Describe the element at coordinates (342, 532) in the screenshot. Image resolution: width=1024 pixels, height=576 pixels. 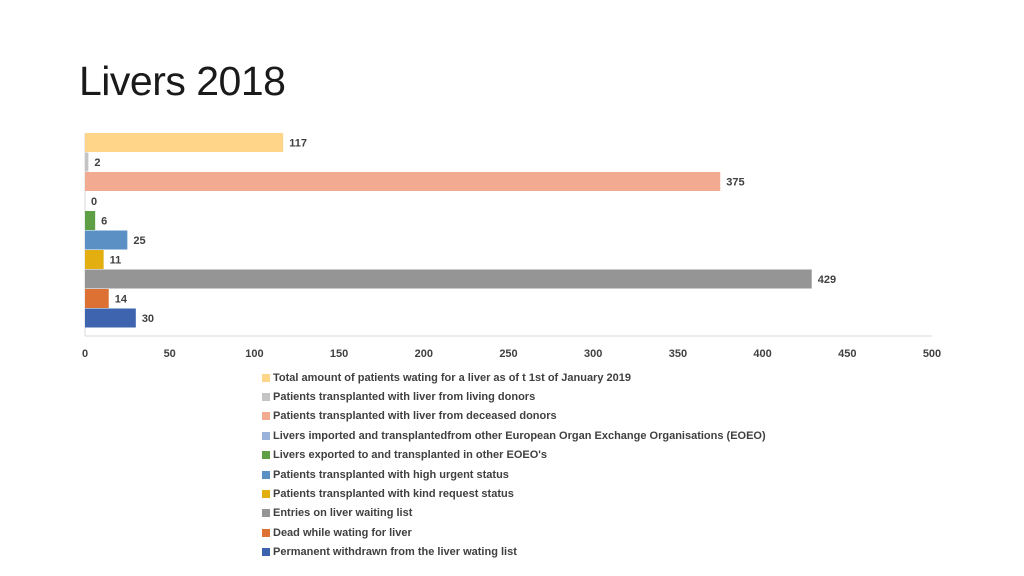
I see `legend-label: Dead while wating for liver` at that location.